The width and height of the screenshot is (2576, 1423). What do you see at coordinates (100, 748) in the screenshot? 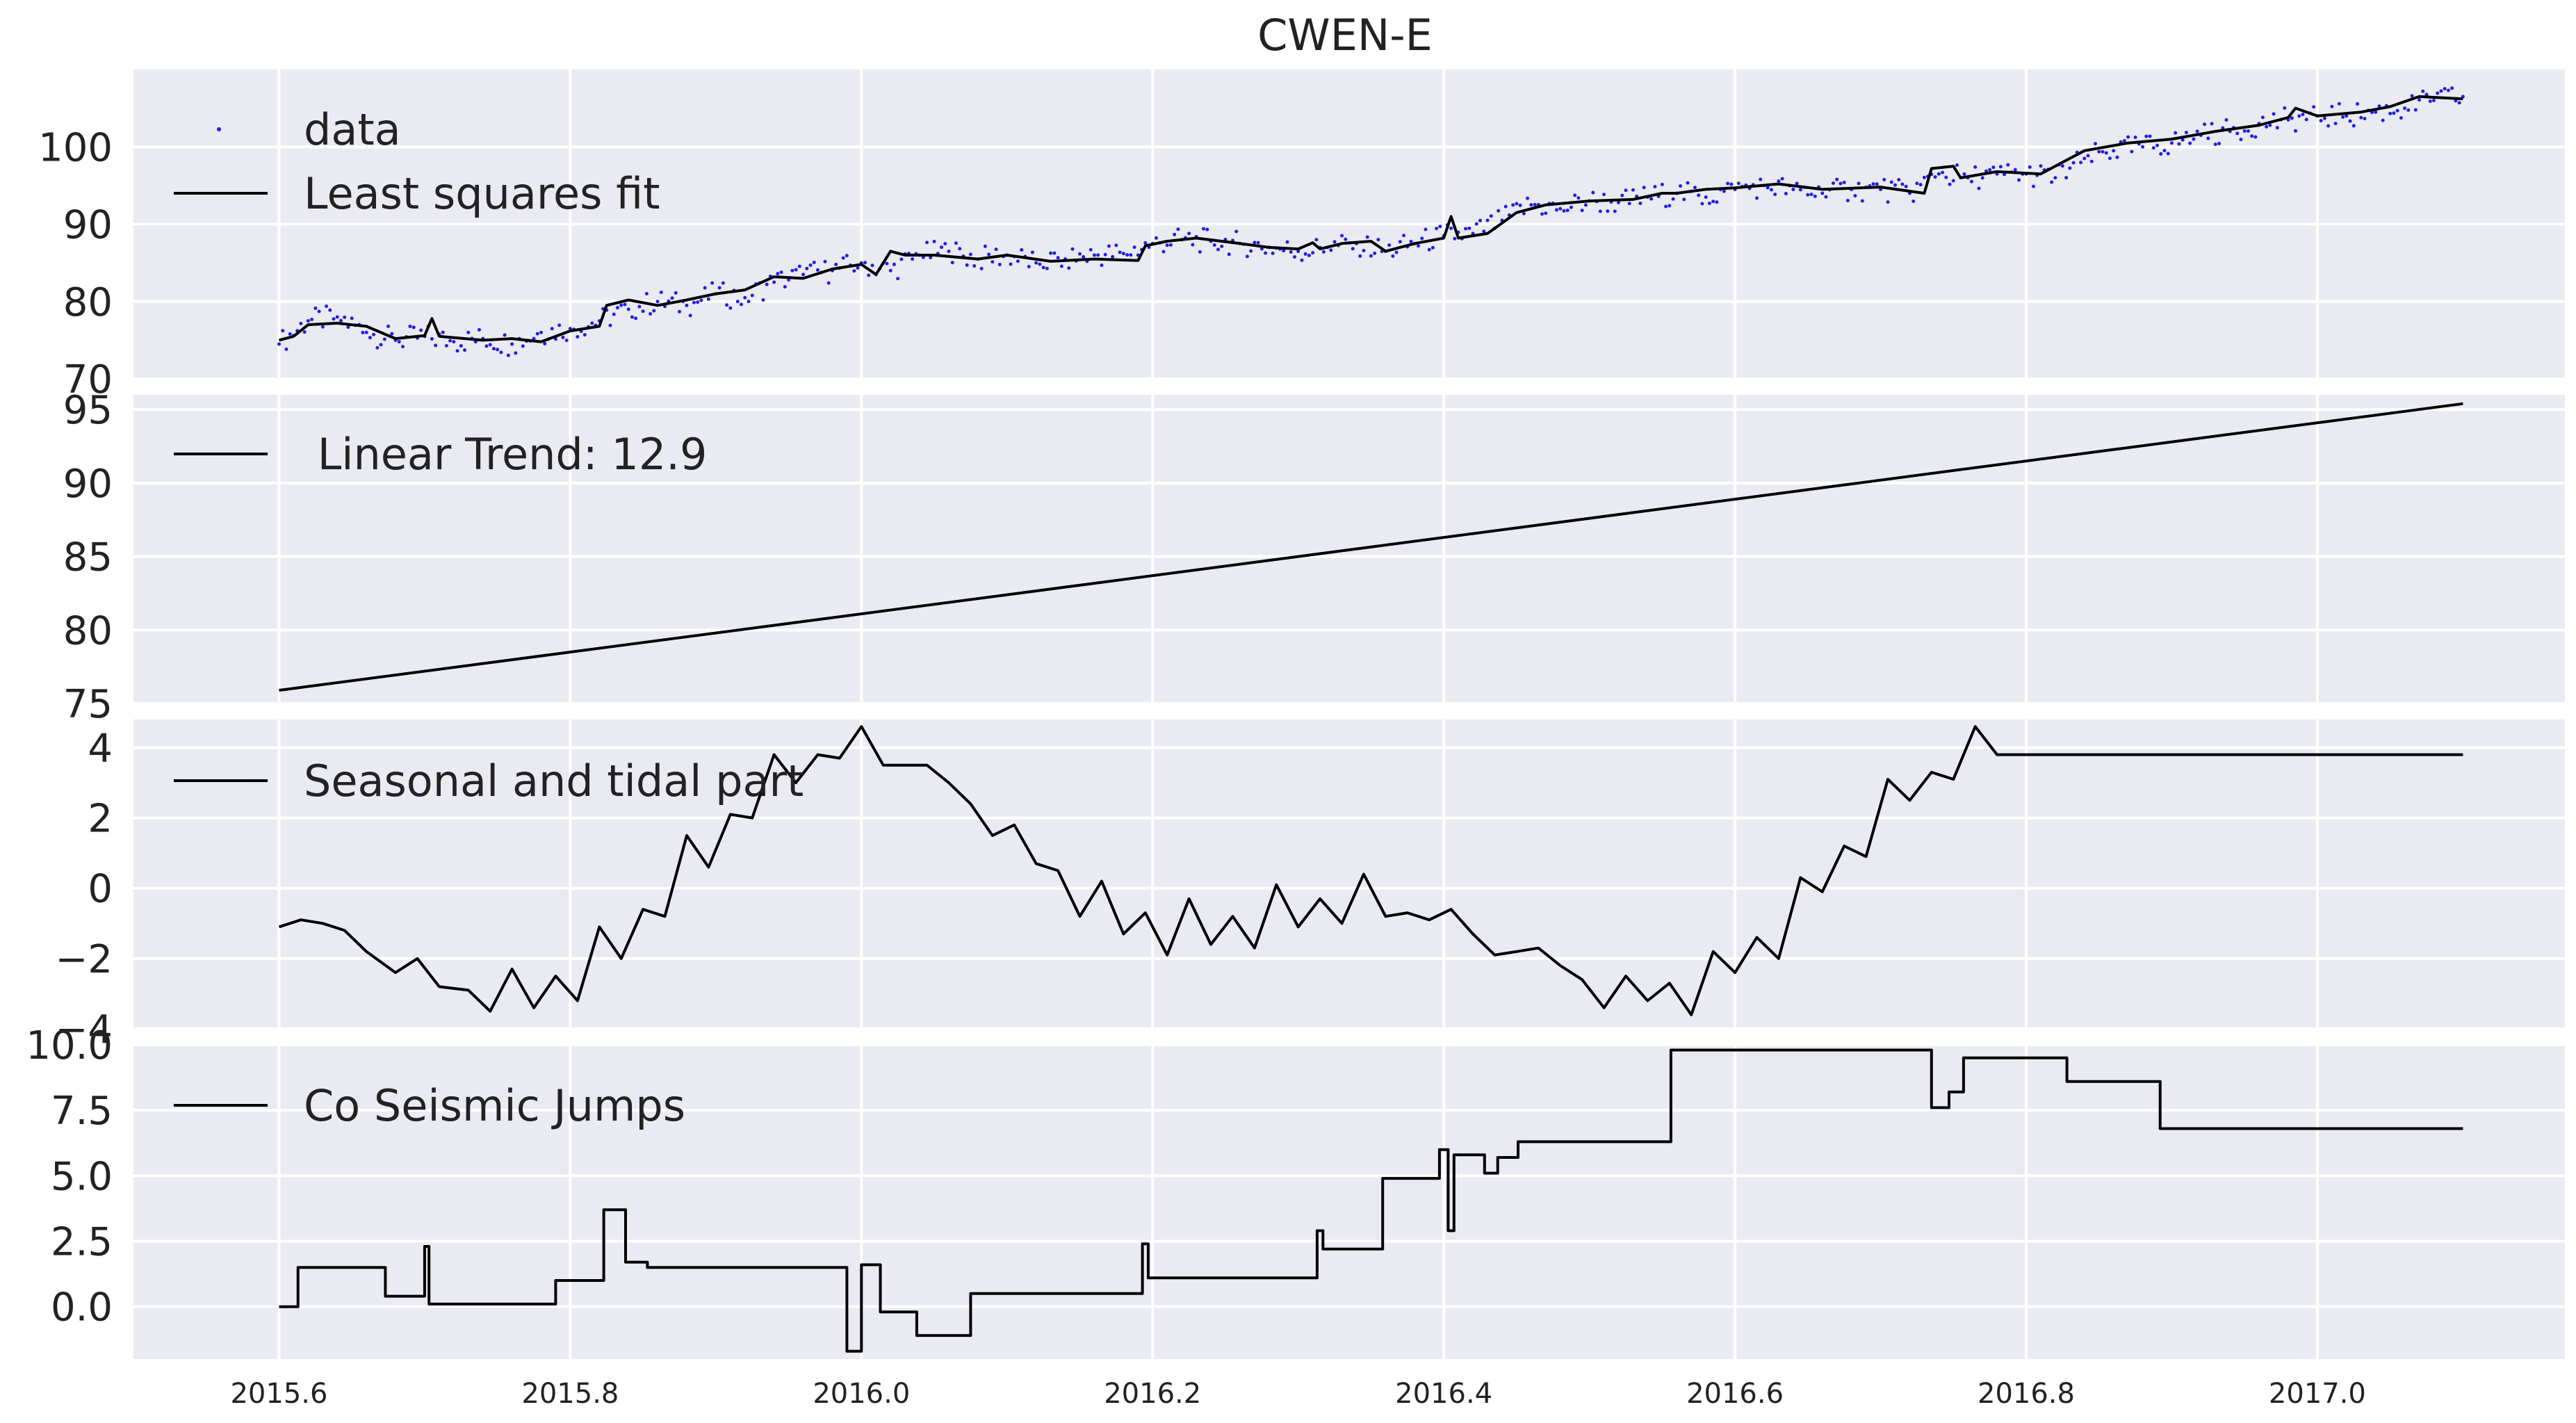
I see `y-tick-label: 4` at bounding box center [100, 748].